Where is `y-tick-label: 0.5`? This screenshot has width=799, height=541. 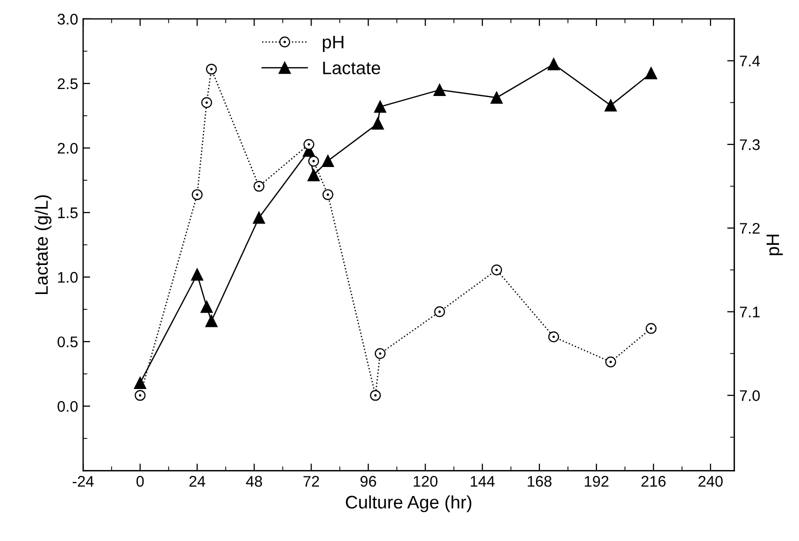 y-tick-label: 0.5 is located at coordinates (68, 342).